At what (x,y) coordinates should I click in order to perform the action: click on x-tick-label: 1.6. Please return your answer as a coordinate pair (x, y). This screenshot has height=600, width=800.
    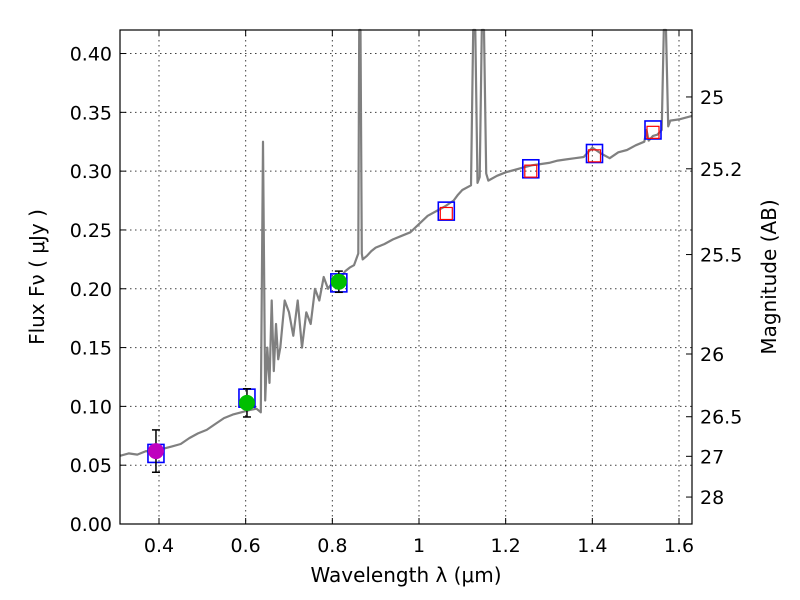
    Looking at the image, I should click on (679, 546).